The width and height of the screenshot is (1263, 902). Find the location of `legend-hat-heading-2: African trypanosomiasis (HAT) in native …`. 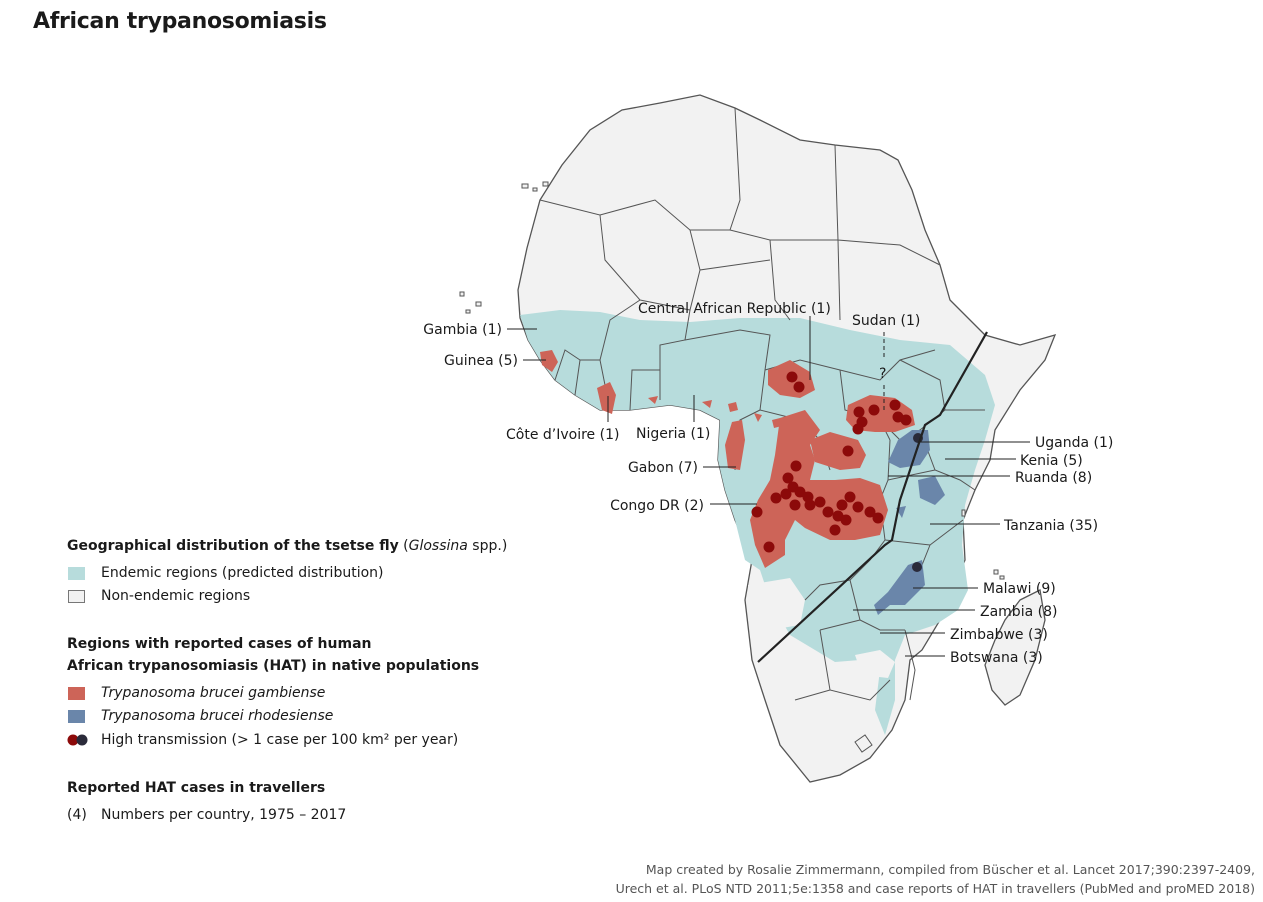

legend-hat-heading-2: African trypanosomiasis (HAT) in native … is located at coordinates (273, 666).